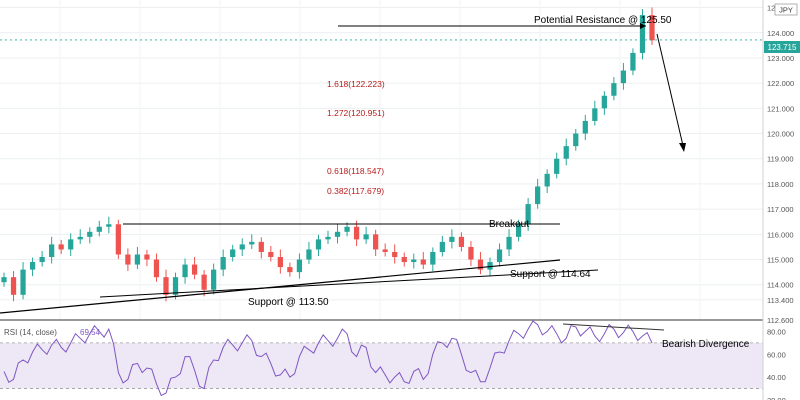  I want to click on rsi-divergence-line, so click(613, 327).